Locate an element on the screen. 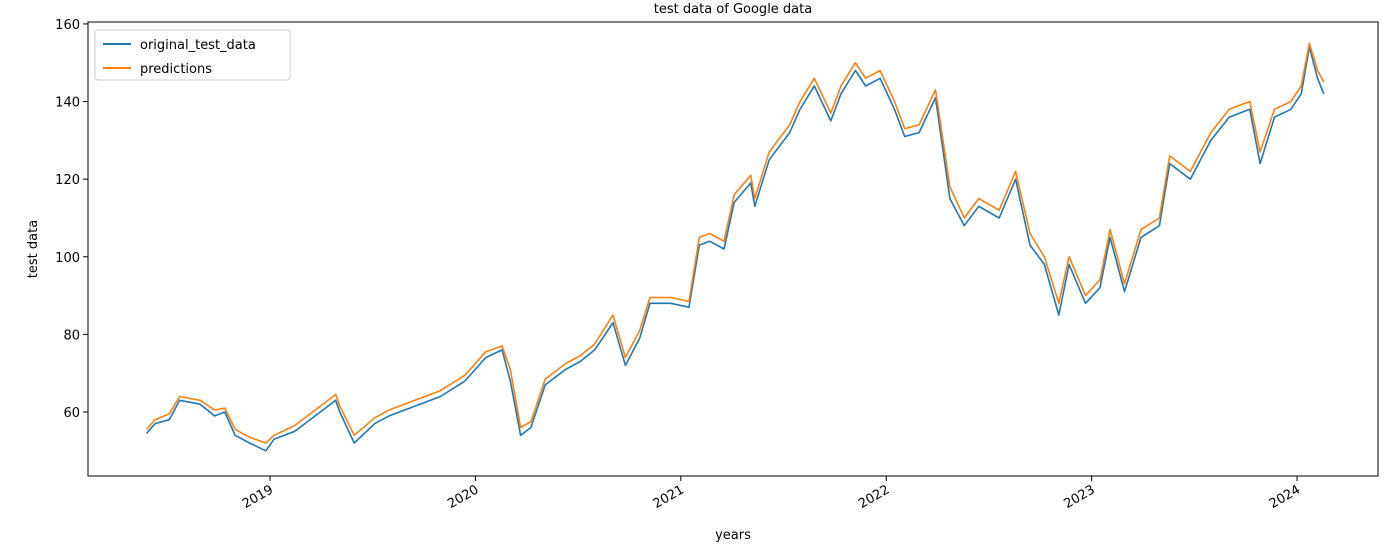 The height and width of the screenshot is (546, 1396). x-tick-label: 2019 is located at coordinates (258, 497).